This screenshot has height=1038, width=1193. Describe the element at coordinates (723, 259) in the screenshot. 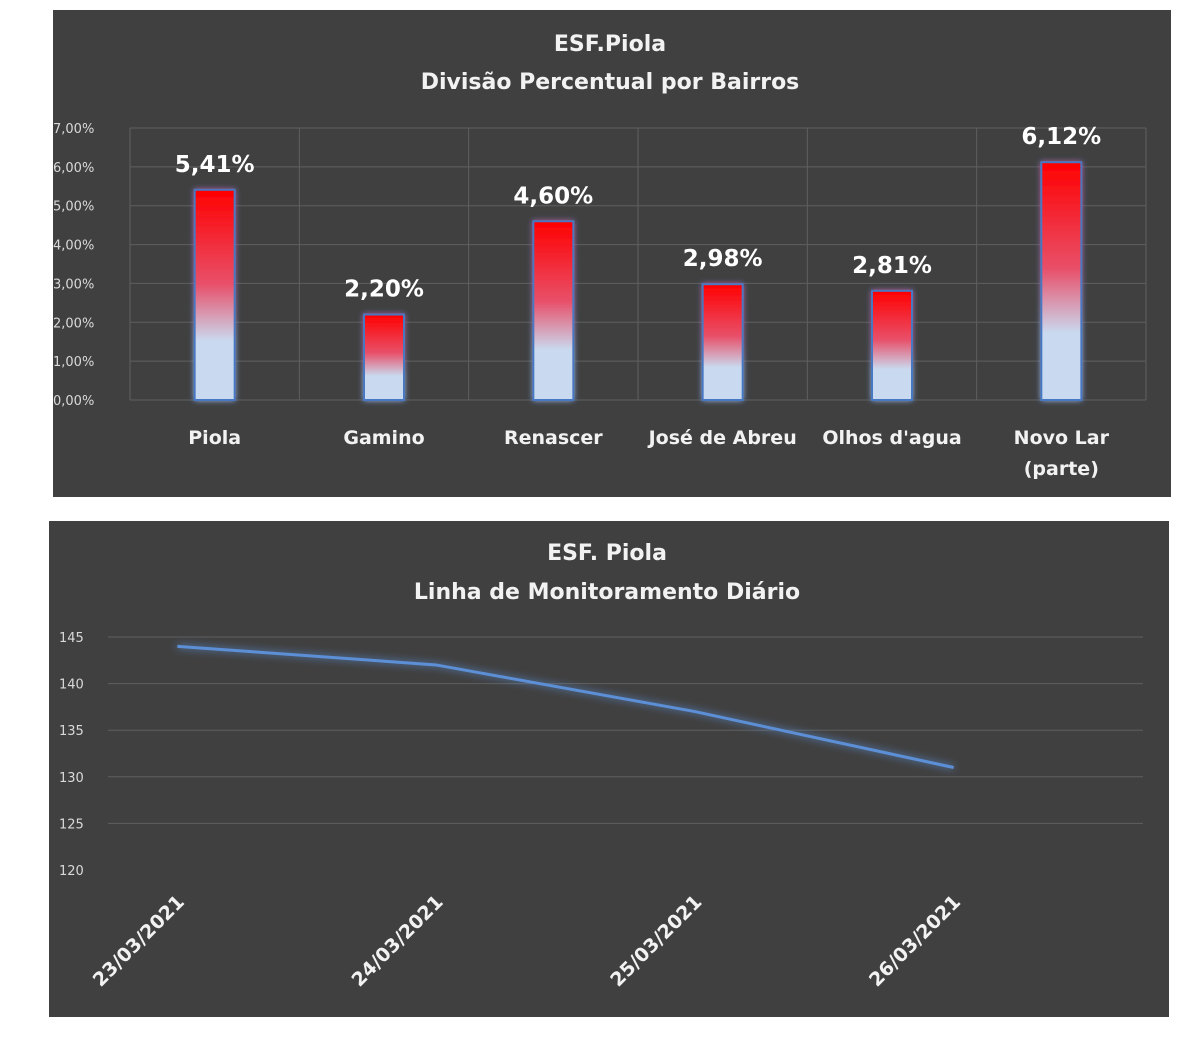

I see `bar-data-label: 2,98%` at that location.